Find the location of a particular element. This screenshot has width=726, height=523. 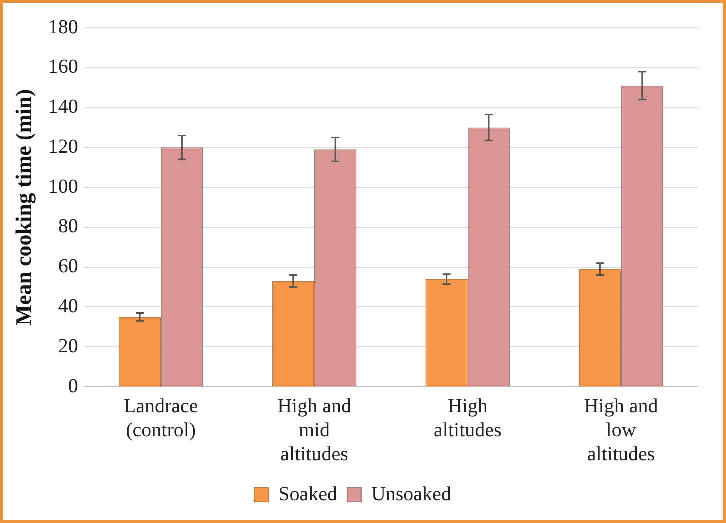

x-tick-label: High and mid altitudes is located at coordinates (315, 430).